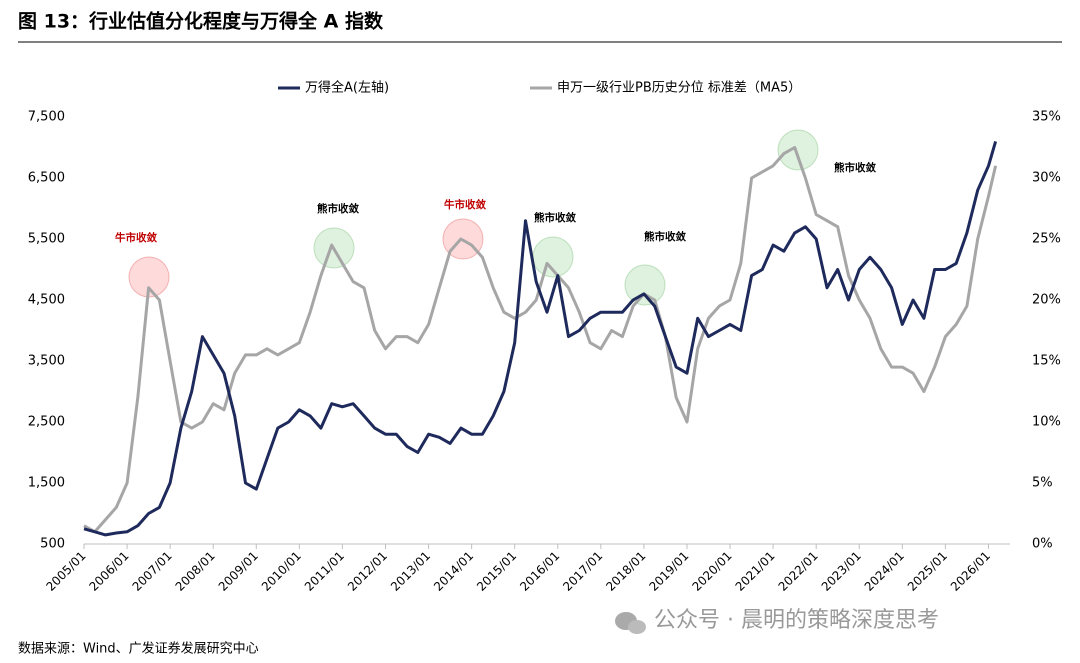 The image size is (1080, 663). I want to click on y2-tick-label: 15%, so click(1046, 361).